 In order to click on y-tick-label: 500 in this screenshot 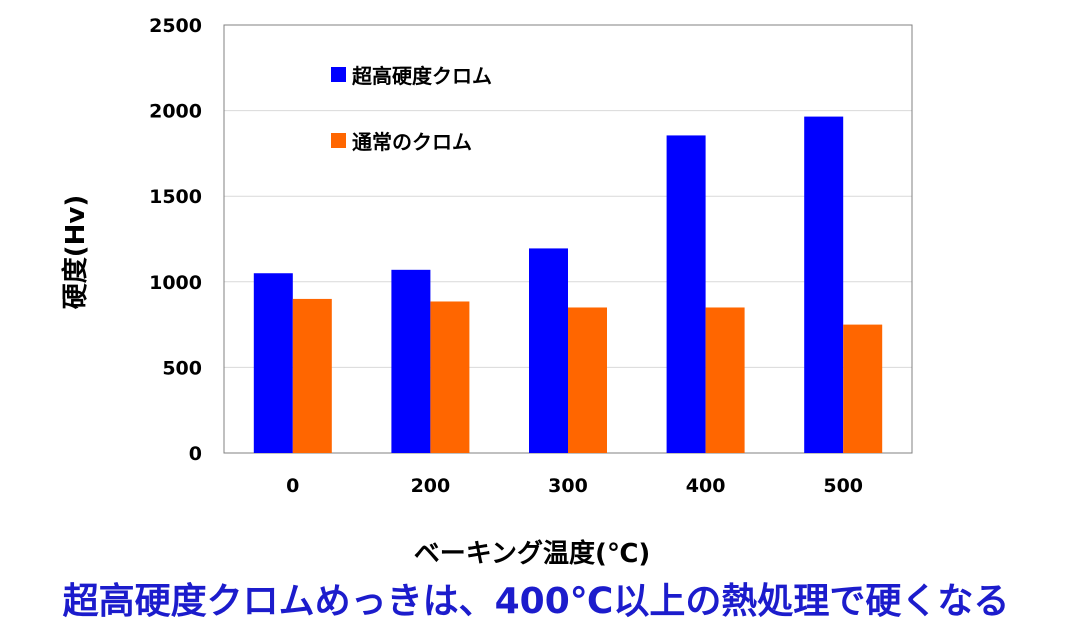, I will do `click(182, 368)`.